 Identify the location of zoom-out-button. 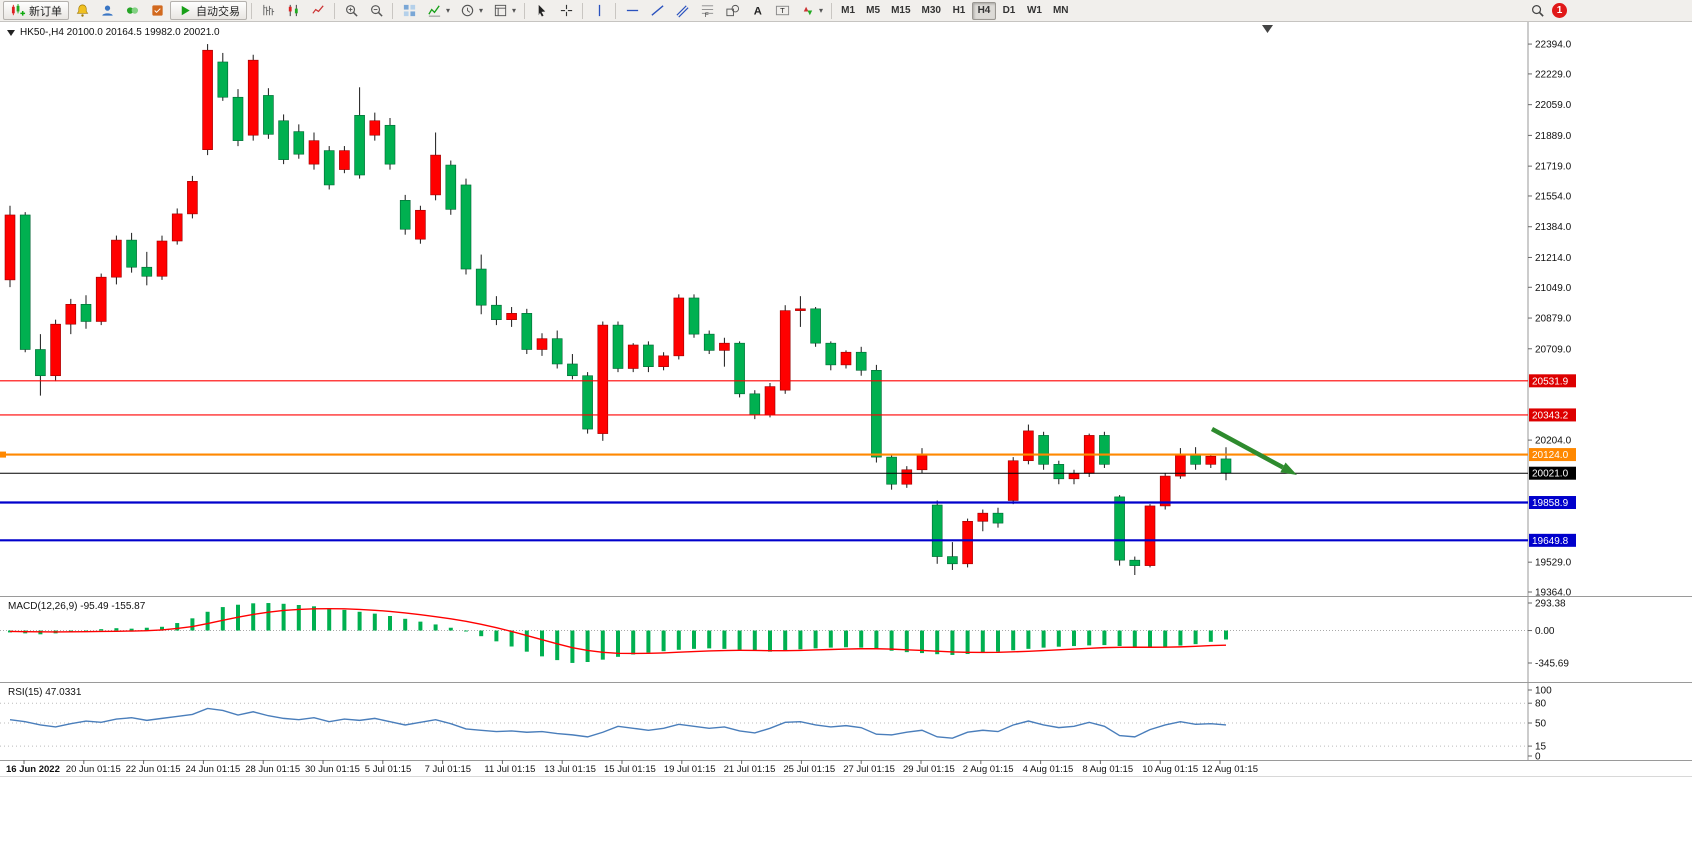
(376, 10).